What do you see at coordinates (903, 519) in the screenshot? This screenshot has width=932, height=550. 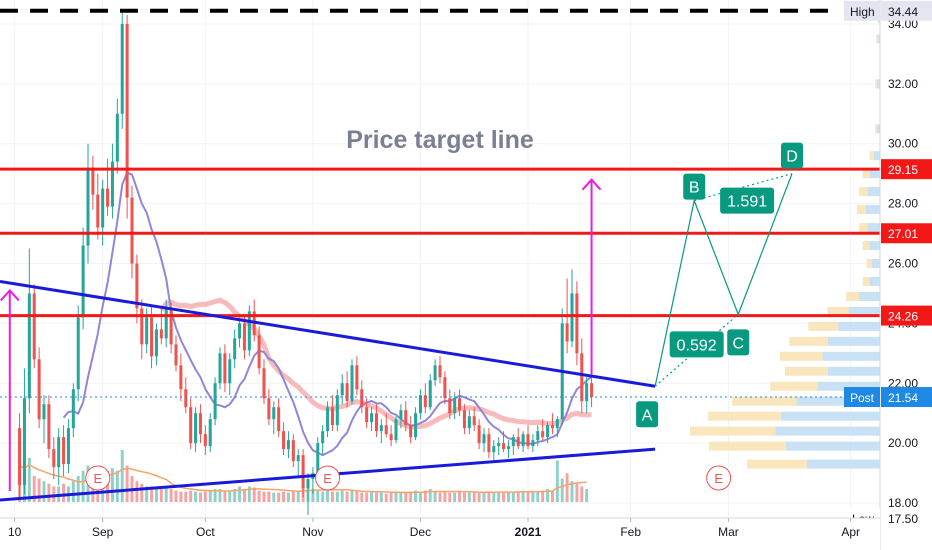 I see `low-price-tag-value: 17.50` at bounding box center [903, 519].